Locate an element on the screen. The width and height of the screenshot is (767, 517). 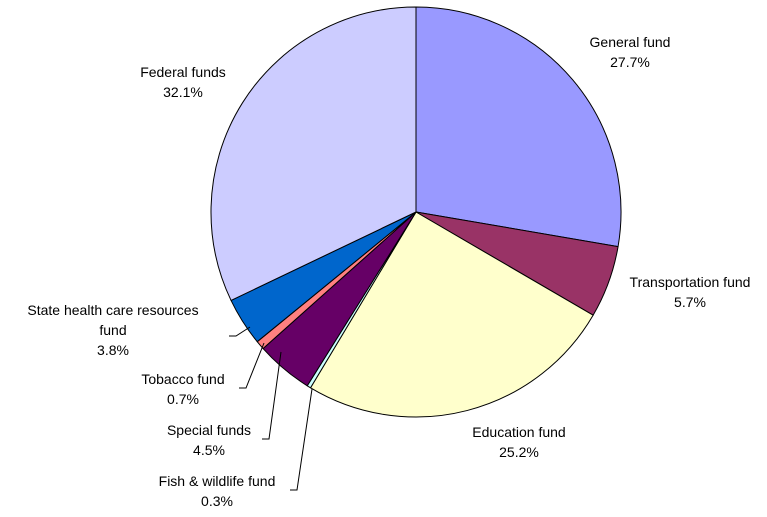
slice-name-label: General fund is located at coordinates (630, 42).